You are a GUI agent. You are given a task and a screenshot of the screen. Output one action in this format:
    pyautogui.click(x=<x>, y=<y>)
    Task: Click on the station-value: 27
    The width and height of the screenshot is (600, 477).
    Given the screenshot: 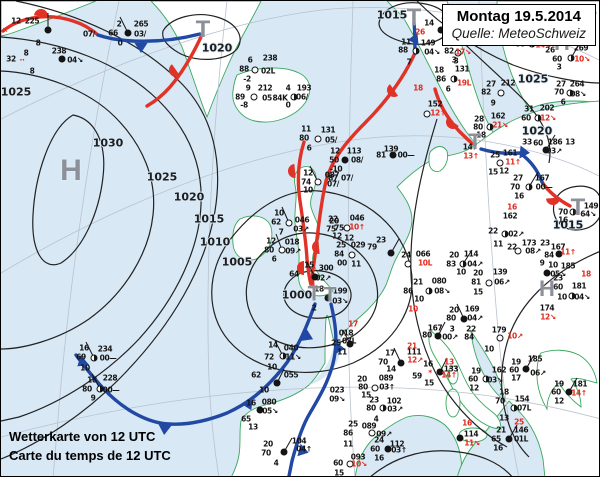 What is the action you would take?
    pyautogui.click(x=561, y=84)
    